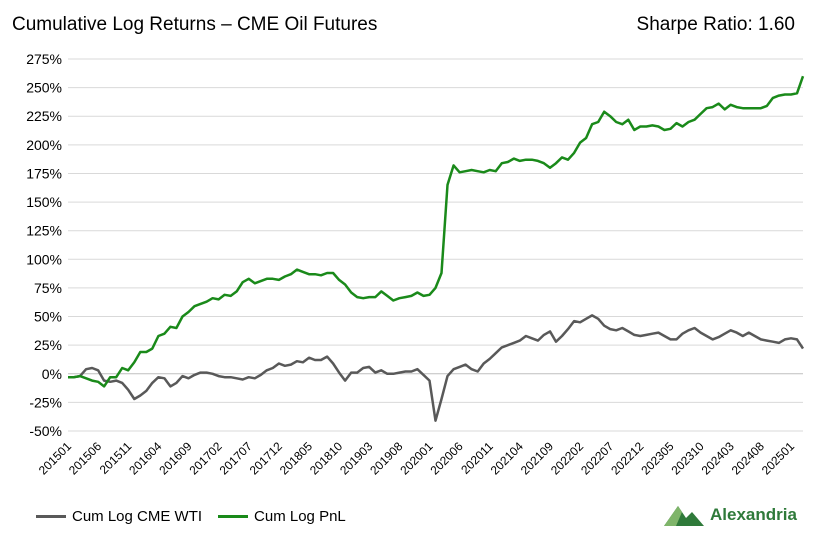 The width and height of the screenshot is (837, 540). I want to click on y-tick-label: -25%, so click(45, 402).